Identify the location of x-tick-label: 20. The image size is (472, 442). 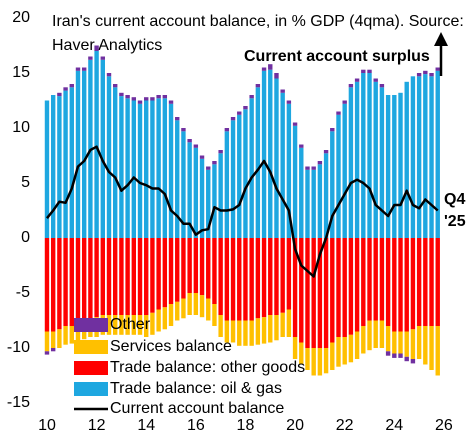
(295, 425).